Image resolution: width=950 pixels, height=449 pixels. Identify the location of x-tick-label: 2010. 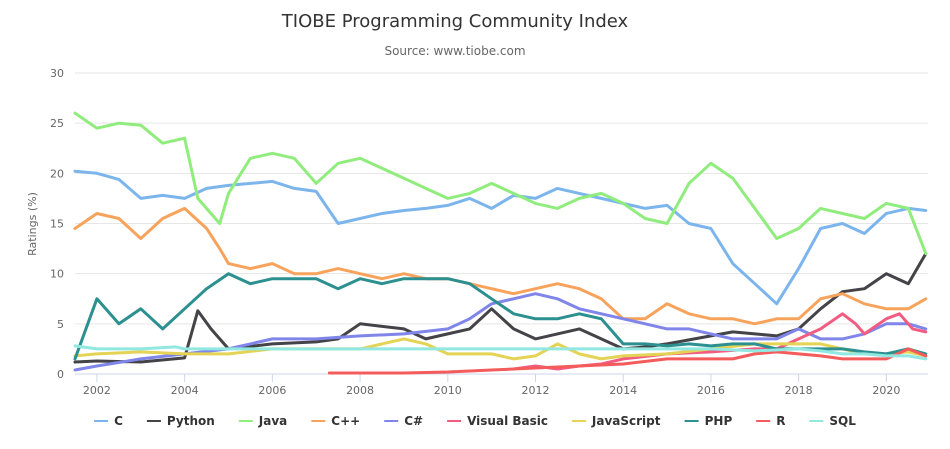
(448, 390).